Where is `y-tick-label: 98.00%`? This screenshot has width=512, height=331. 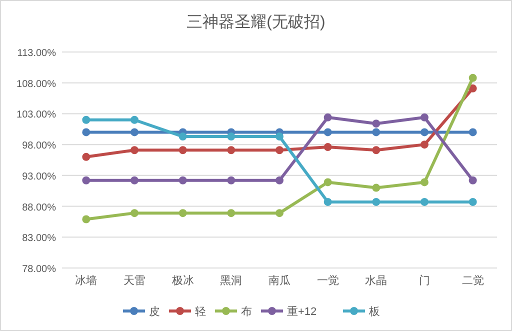
y-tick-label: 98.00% is located at coordinates (39, 146).